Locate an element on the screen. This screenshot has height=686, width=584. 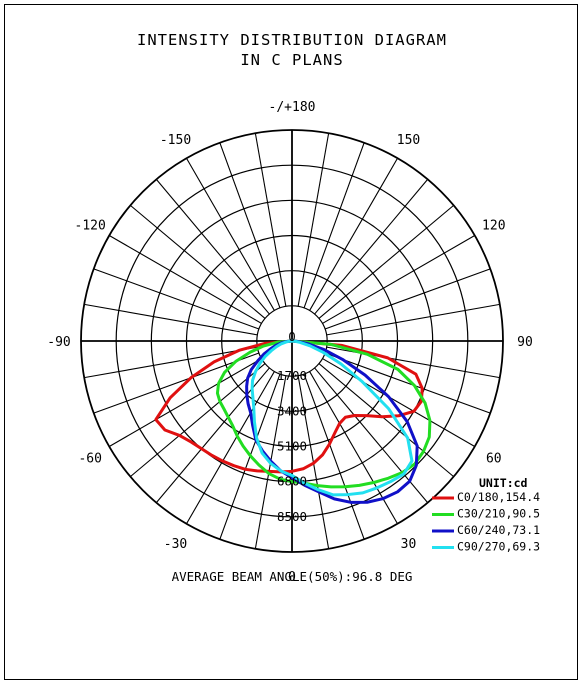
angle-label: 150 is located at coordinates (408, 140).